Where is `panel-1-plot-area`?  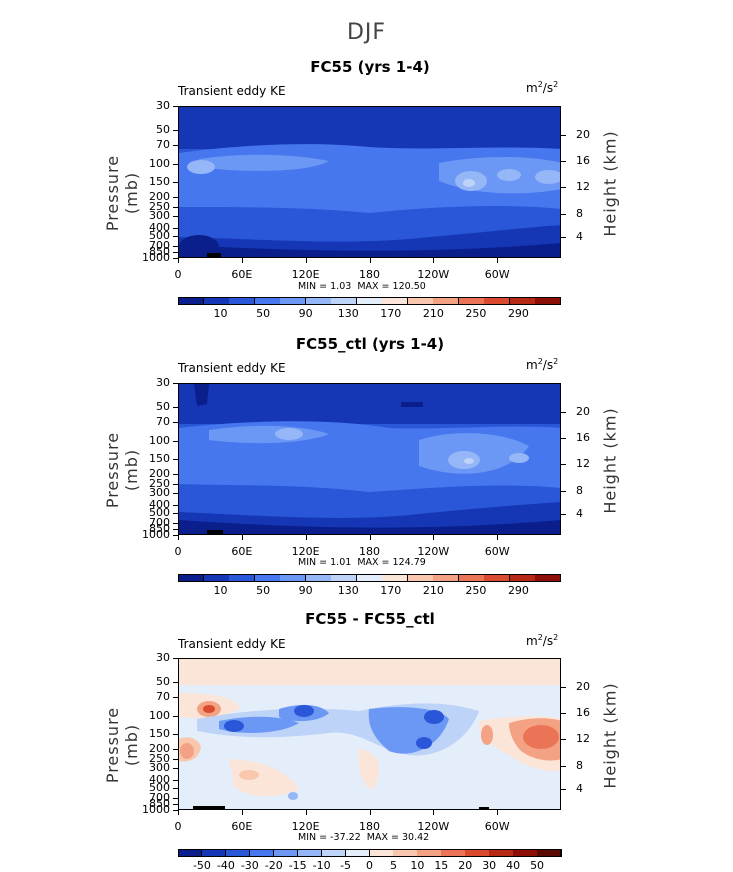 panel-1-plot-area is located at coordinates (369, 182).